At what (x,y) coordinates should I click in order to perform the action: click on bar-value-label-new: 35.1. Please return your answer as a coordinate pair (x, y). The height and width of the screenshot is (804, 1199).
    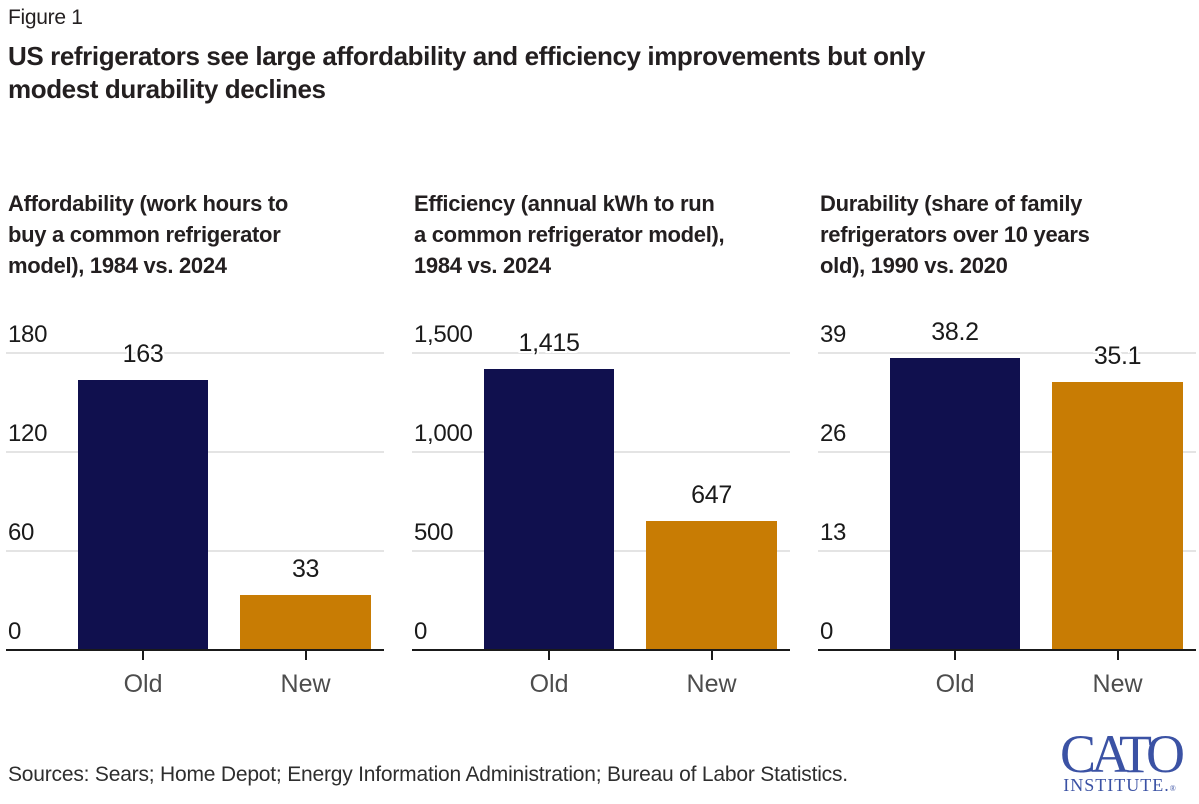
    Looking at the image, I should click on (1117, 355).